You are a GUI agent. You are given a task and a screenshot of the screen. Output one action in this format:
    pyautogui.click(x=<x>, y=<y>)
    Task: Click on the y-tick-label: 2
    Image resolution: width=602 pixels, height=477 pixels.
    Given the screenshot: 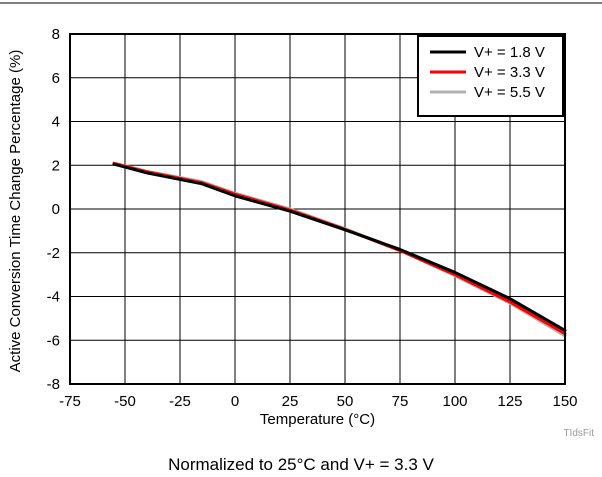 What is the action you would take?
    pyautogui.click(x=56, y=165)
    